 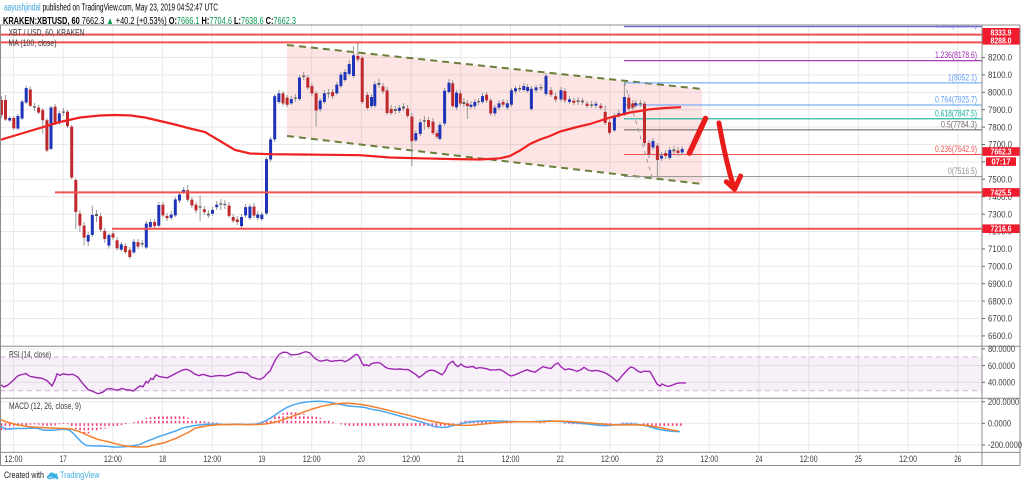 I want to click on svg-text: 8100.0, so click(x=1000, y=75).